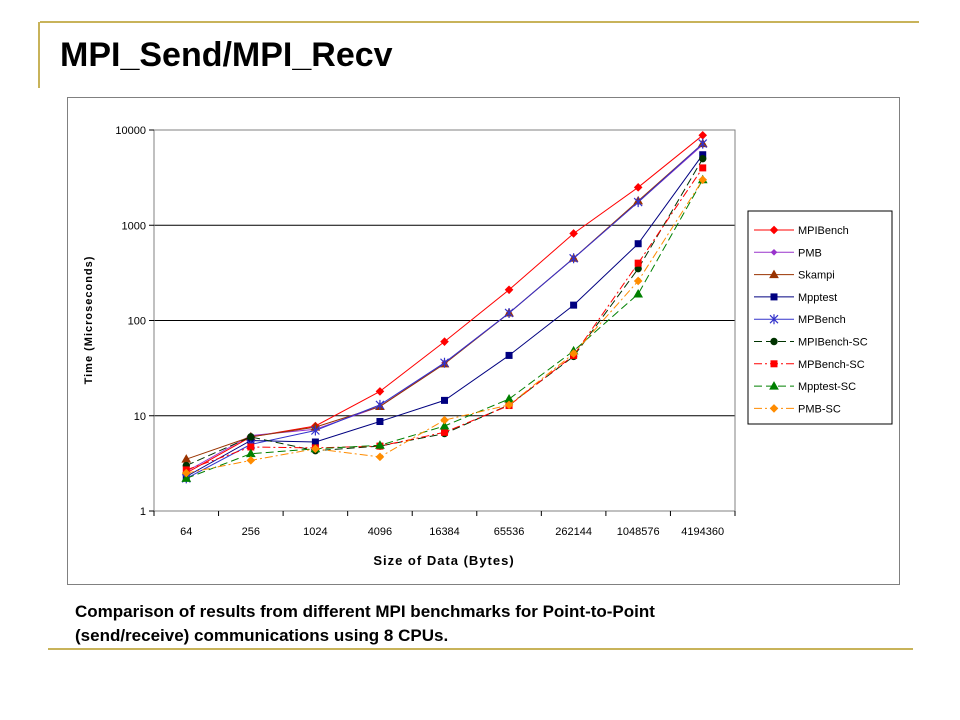 The width and height of the screenshot is (960, 720). I want to click on legend-label: MPBench, so click(822, 320).